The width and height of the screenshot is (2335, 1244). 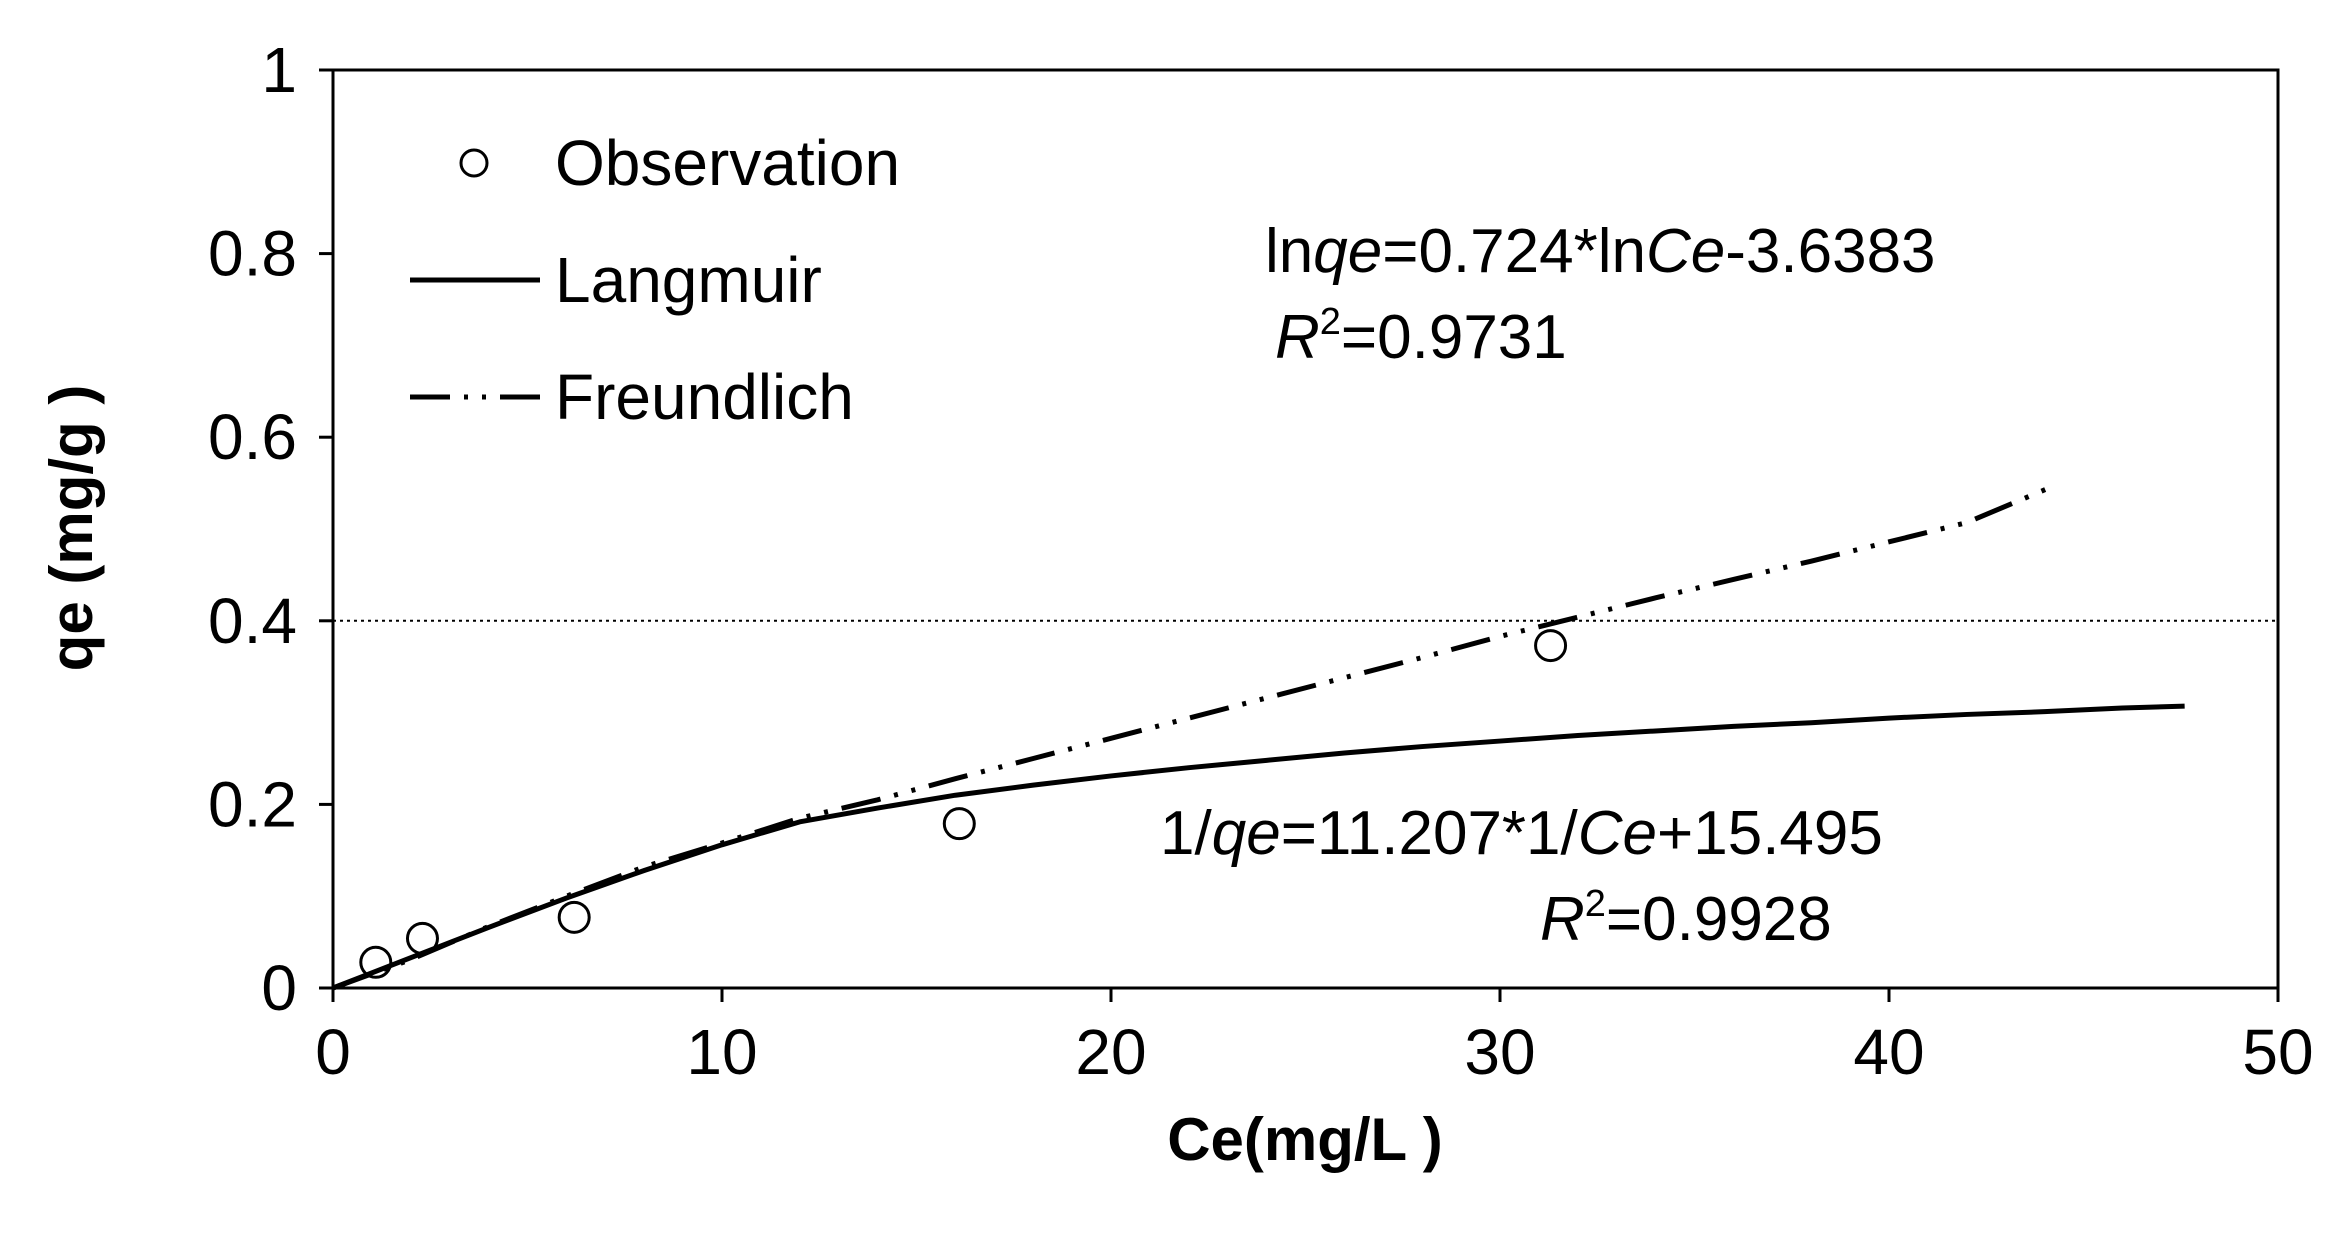 I want to click on legend-label-observation: Observation, so click(x=727, y=163).